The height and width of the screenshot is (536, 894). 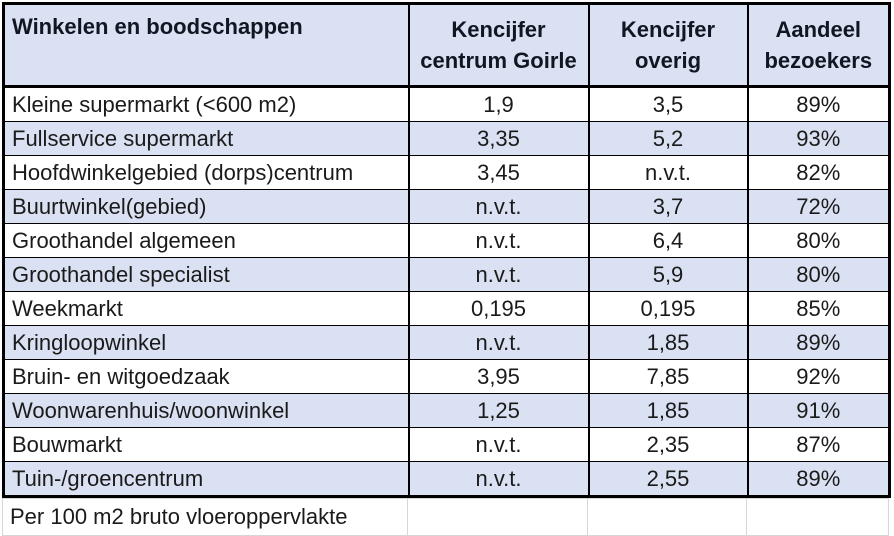 What do you see at coordinates (206, 342) in the screenshot?
I see `row-label: Kringloopwinkel` at bounding box center [206, 342].